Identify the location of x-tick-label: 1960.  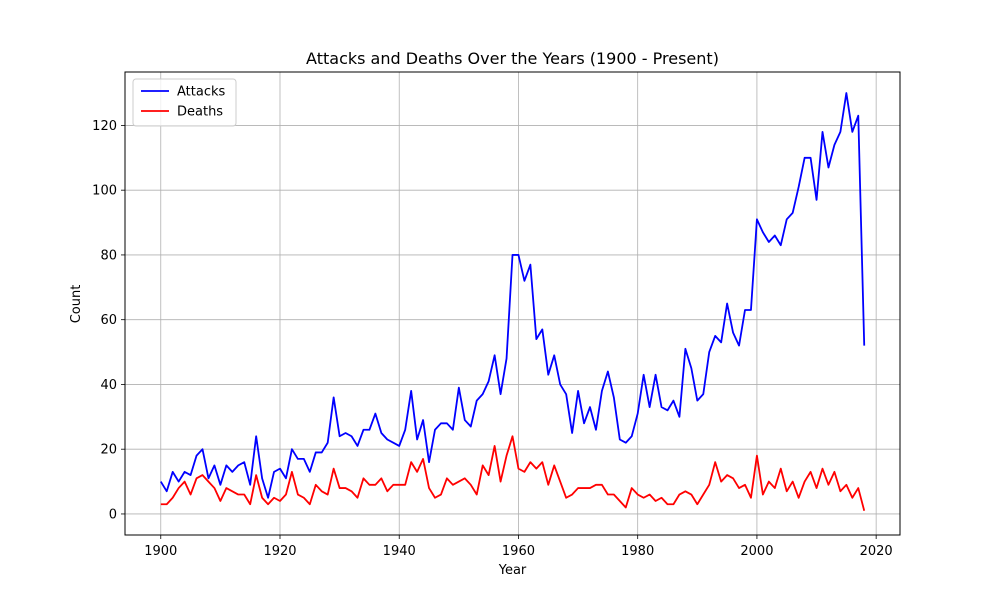
(518, 551).